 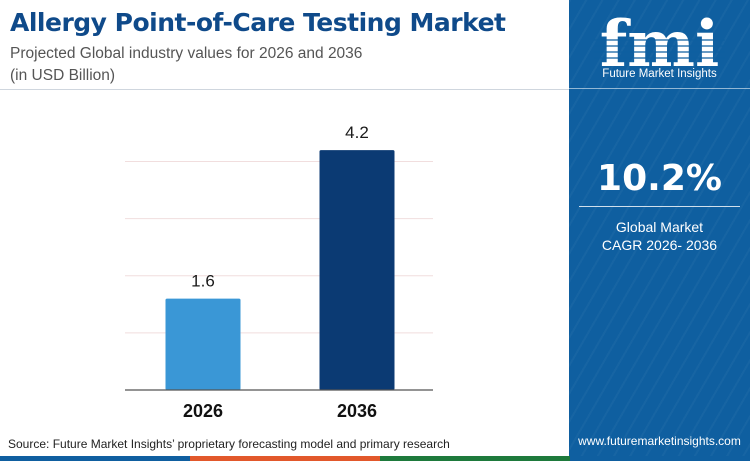 What do you see at coordinates (659, 178) in the screenshot?
I see `cagr-value: 10.2%` at bounding box center [659, 178].